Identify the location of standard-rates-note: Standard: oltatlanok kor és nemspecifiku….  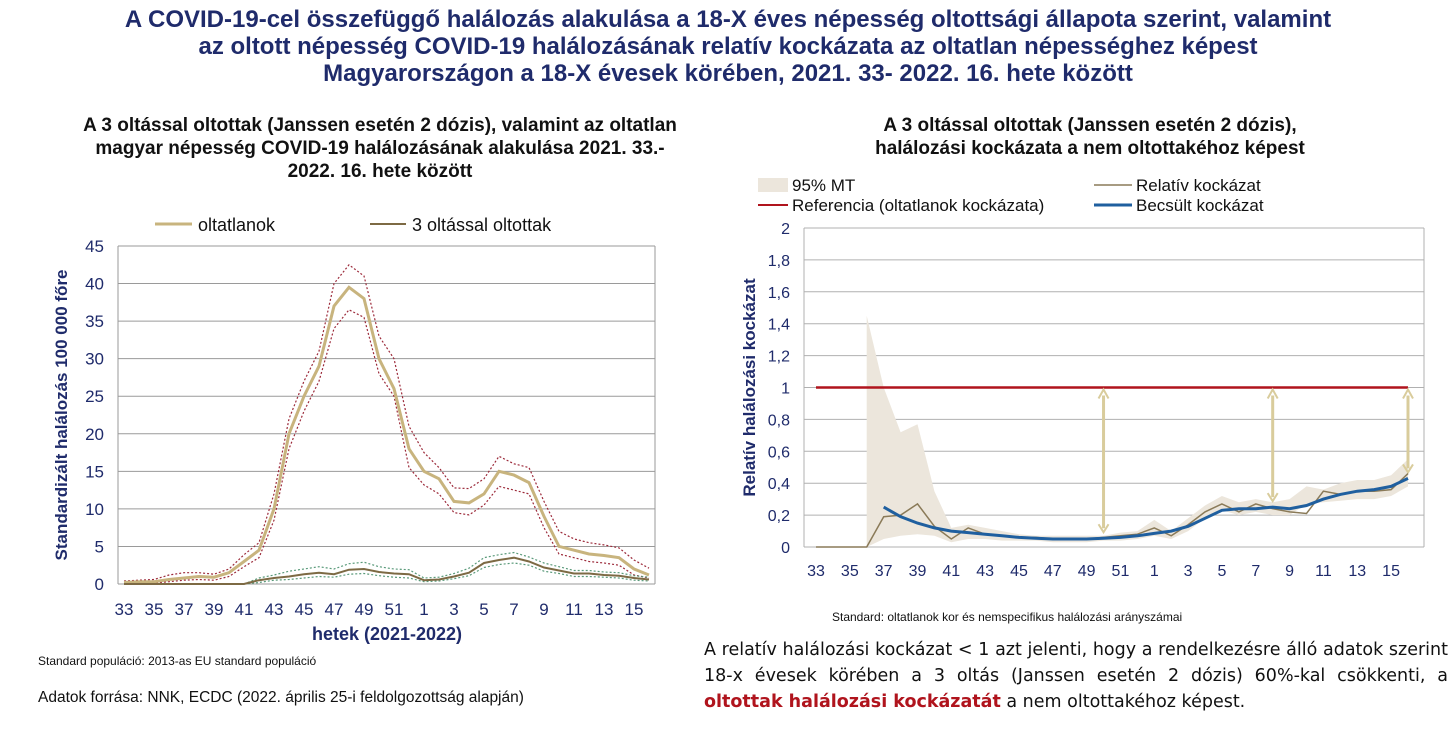
(1007, 617).